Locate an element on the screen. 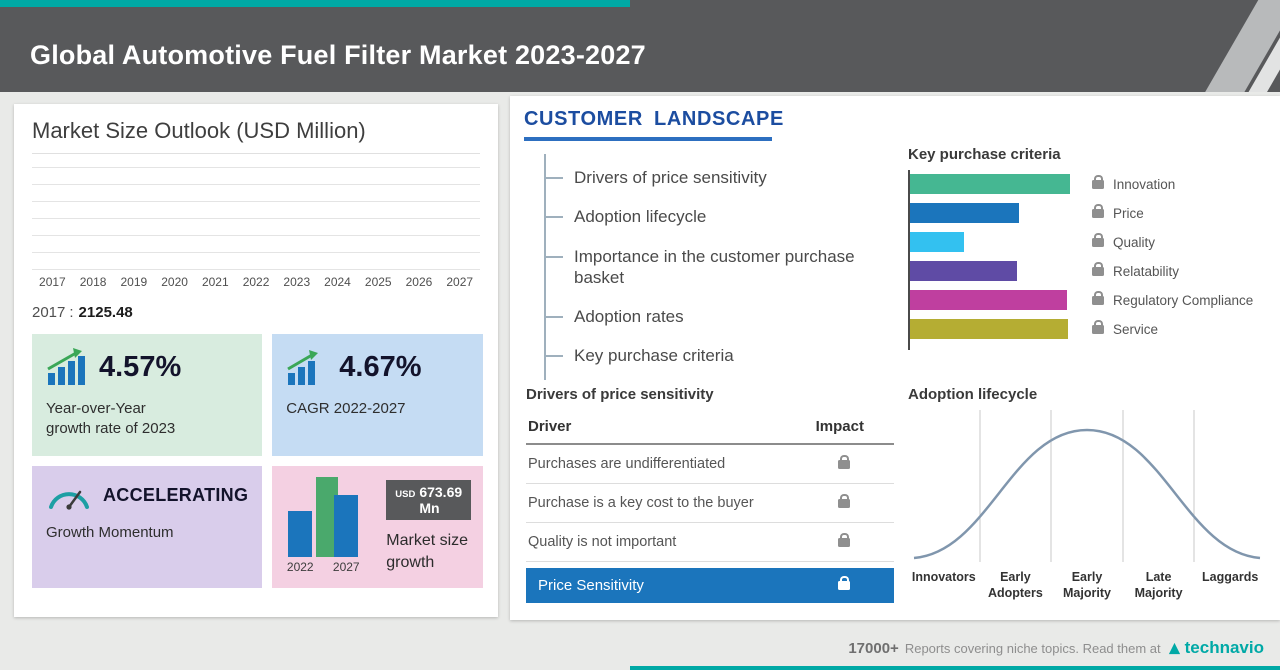  landscape-list-item: Adoption lifecycle is located at coordinates (713, 216).